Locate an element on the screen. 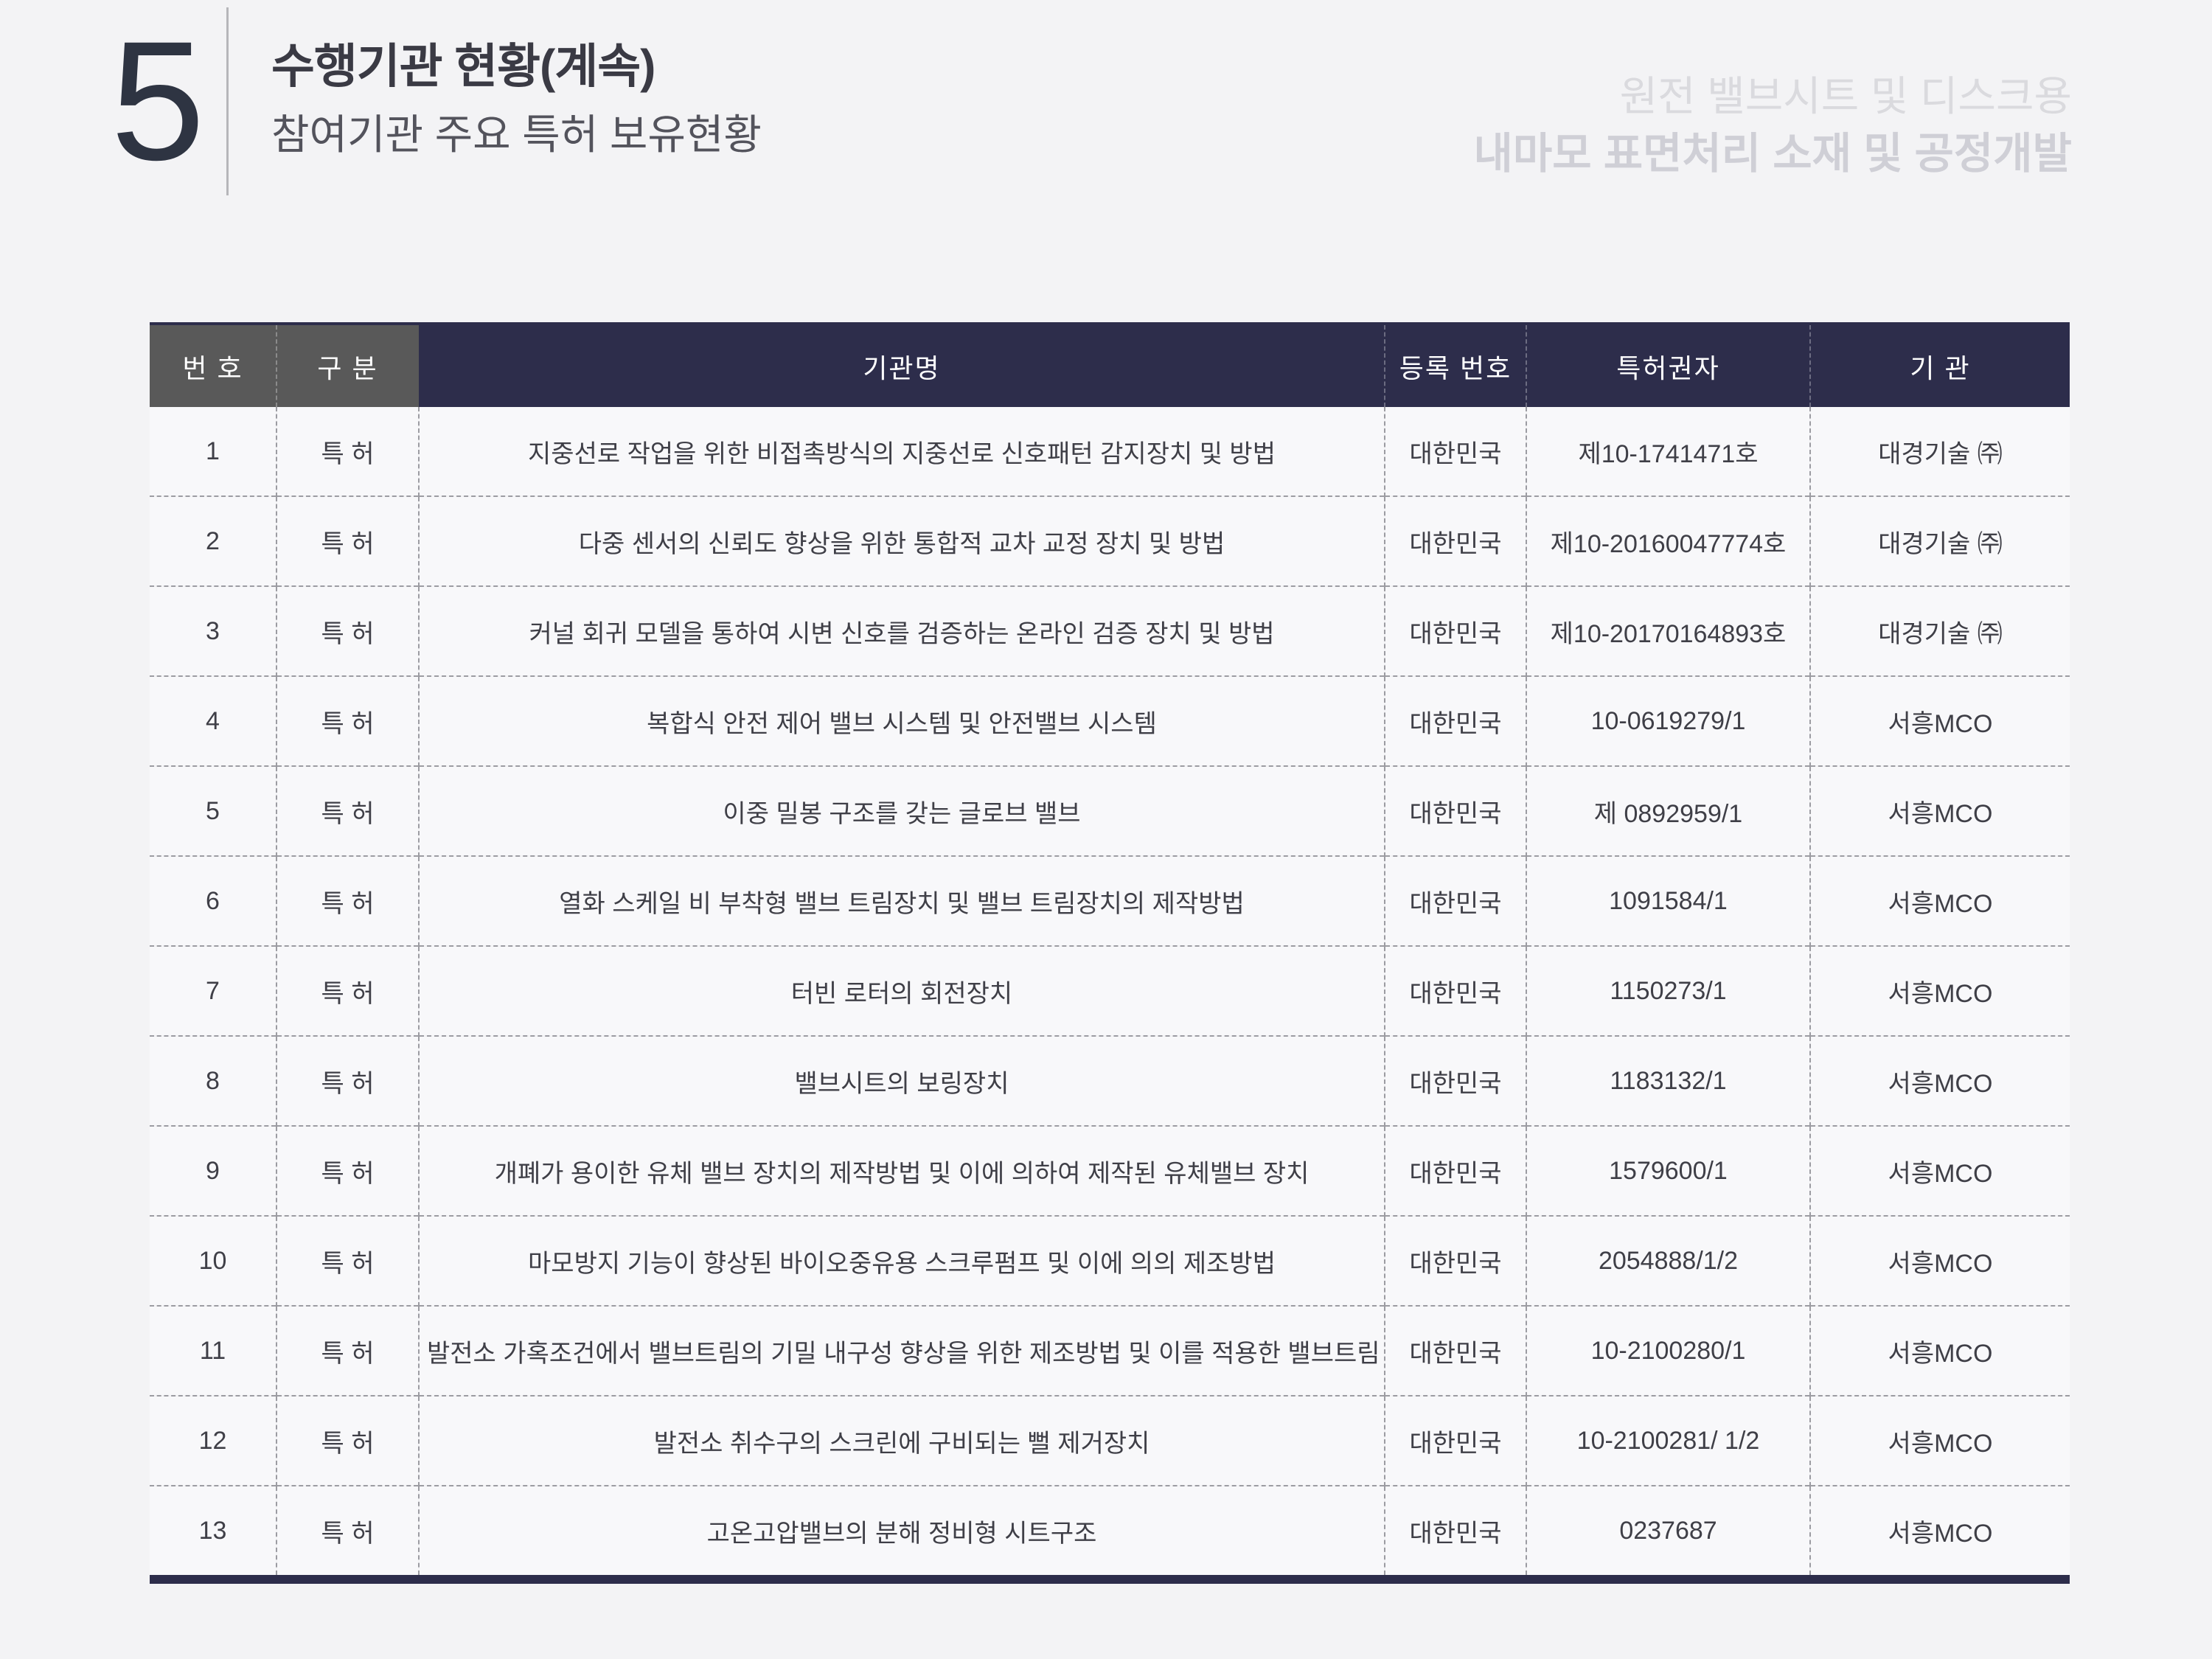 This screenshot has height=1659, width=2212. cell-no: 13 is located at coordinates (213, 1532).